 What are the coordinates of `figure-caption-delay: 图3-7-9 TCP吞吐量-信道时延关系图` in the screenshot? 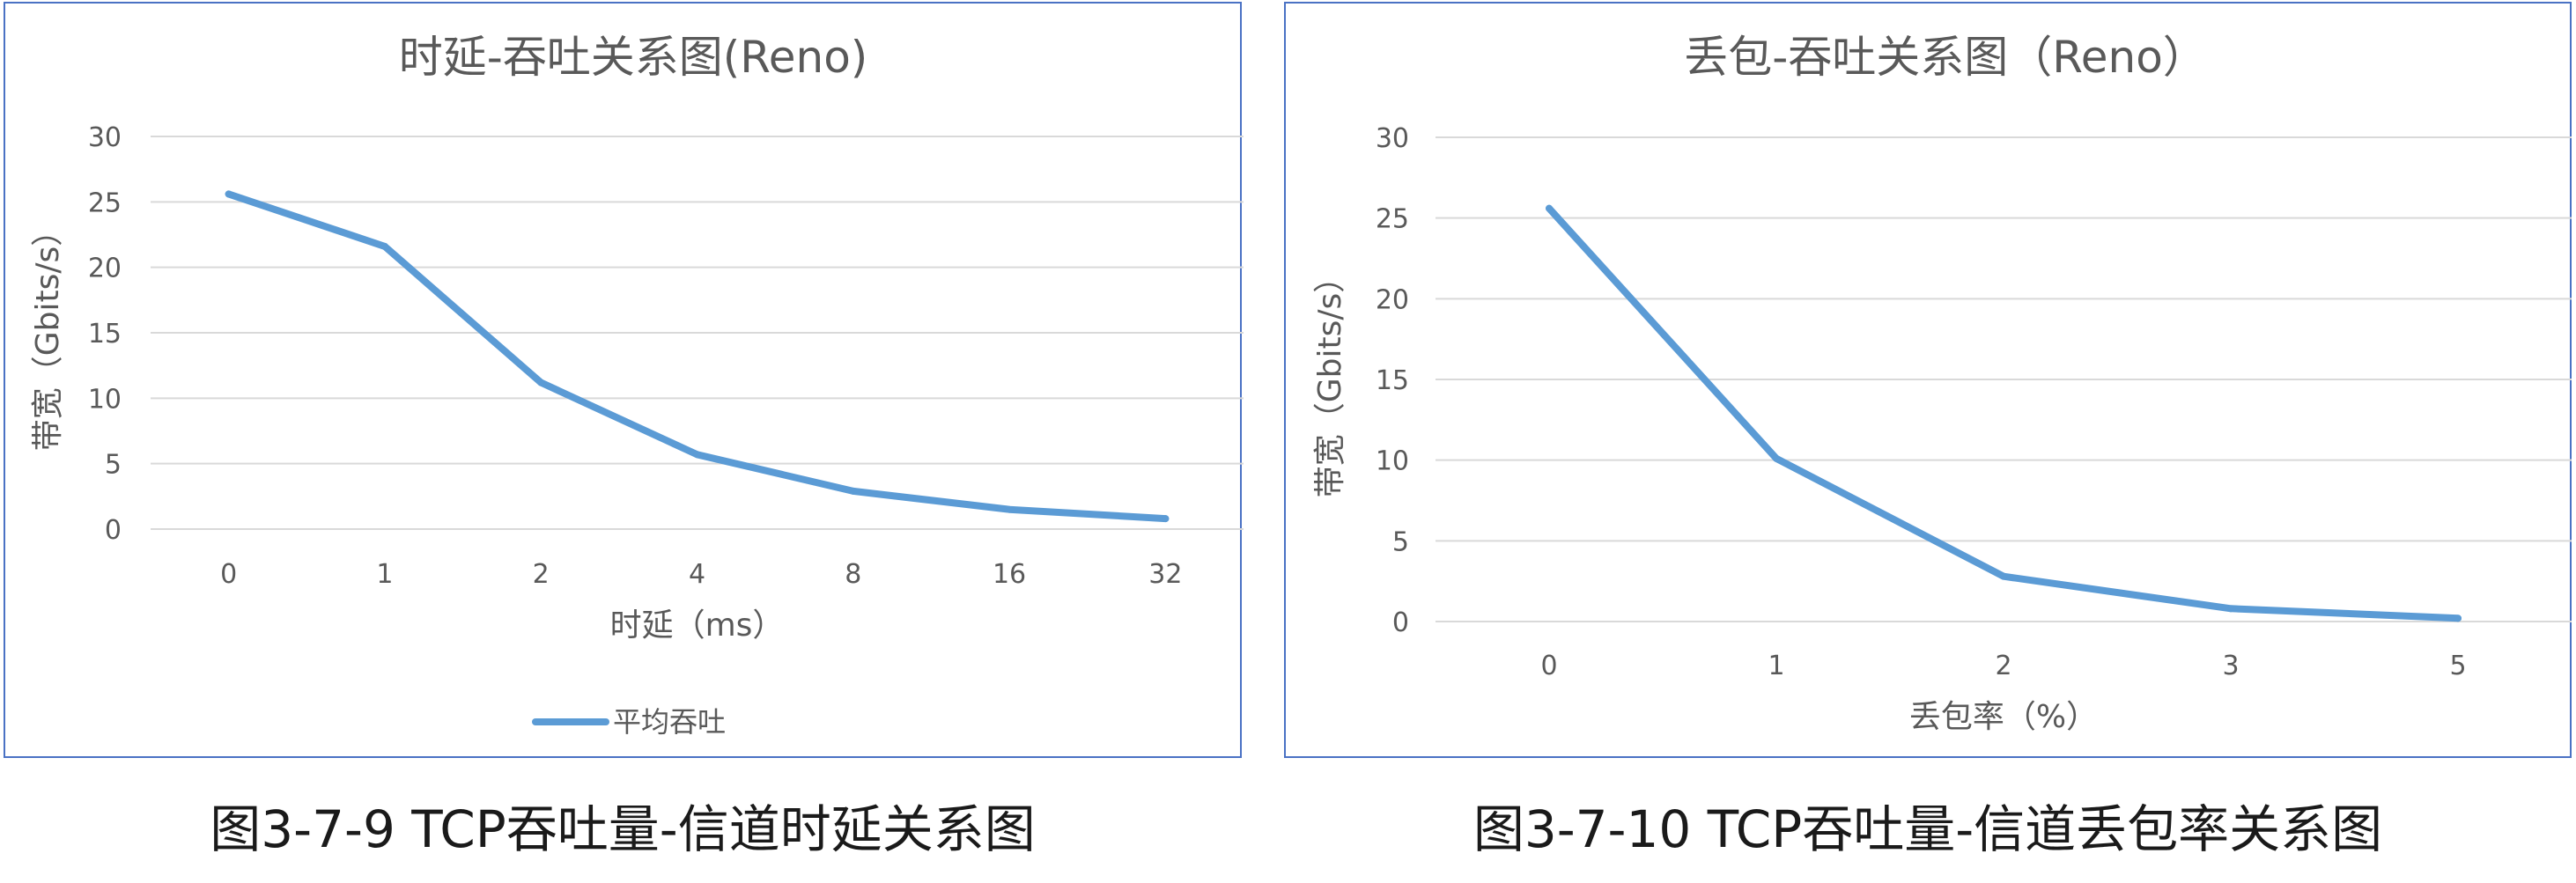 It's located at (623, 829).